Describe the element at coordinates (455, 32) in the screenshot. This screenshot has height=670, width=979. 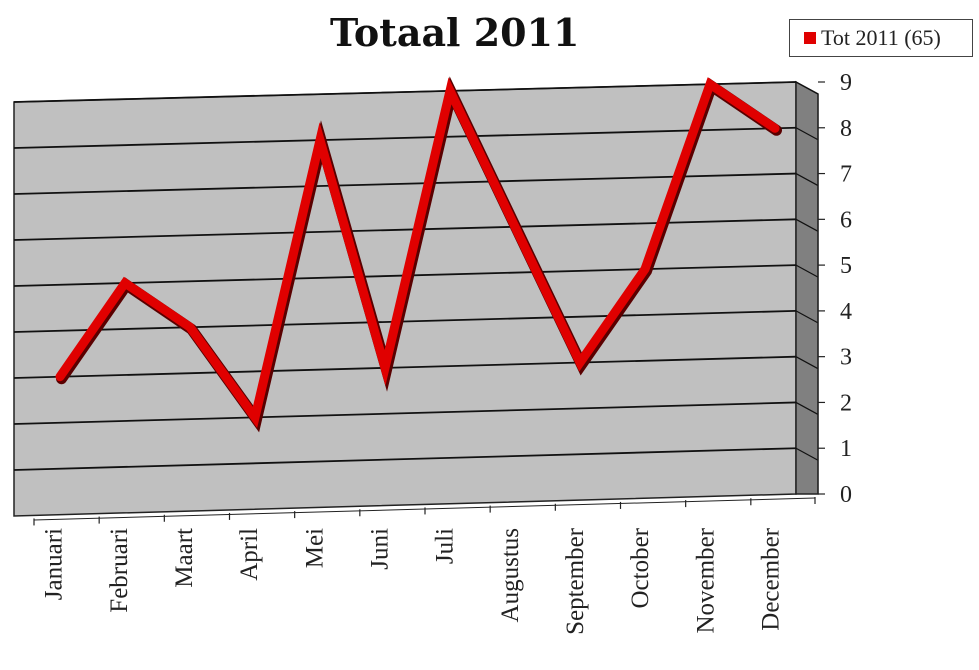
I see `chart-title: Totaal 2011` at that location.